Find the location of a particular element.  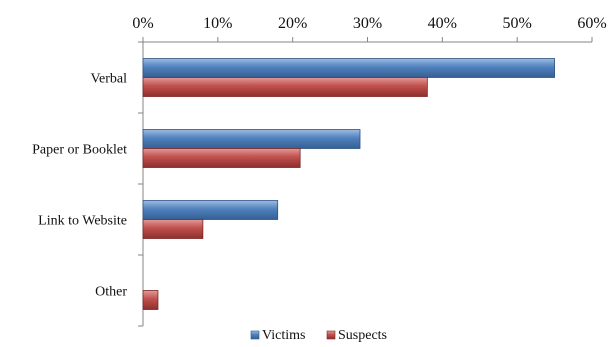

category-label: Verbal is located at coordinates (108, 79).